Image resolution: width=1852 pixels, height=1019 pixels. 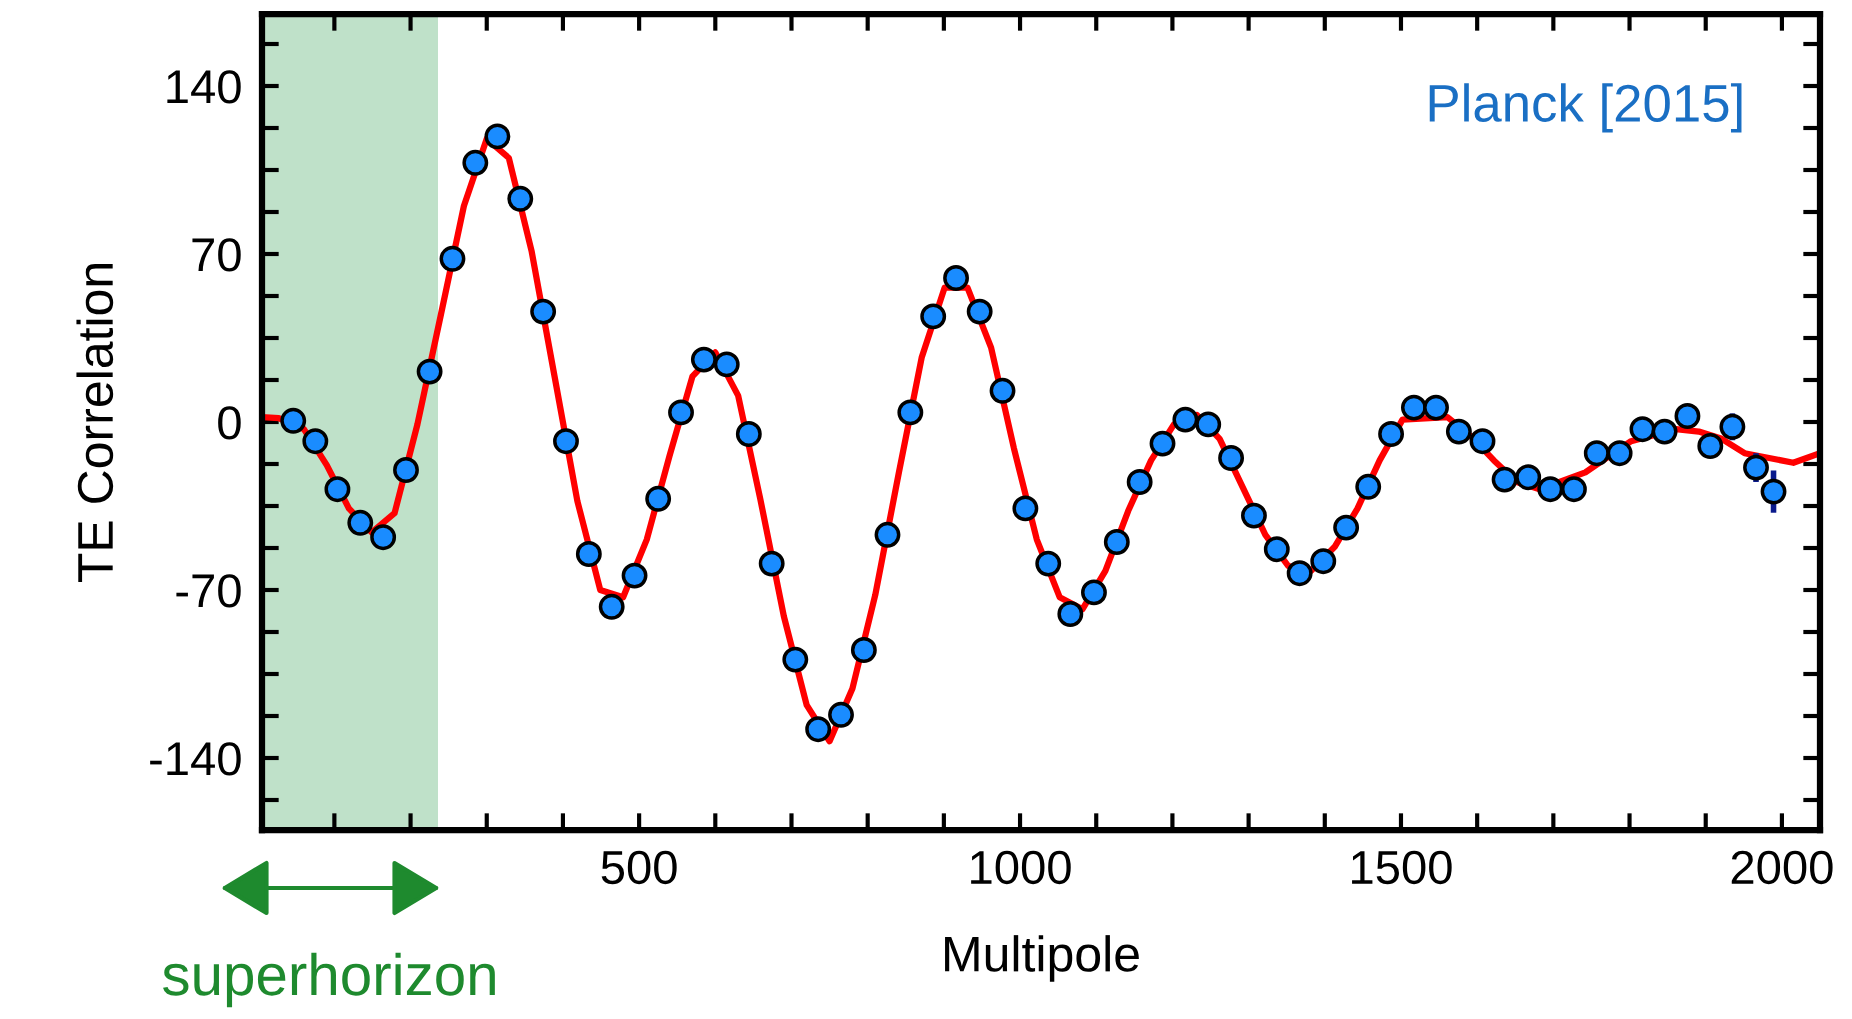 What do you see at coordinates (329, 980) in the screenshot?
I see `text: superhorizon` at bounding box center [329, 980].